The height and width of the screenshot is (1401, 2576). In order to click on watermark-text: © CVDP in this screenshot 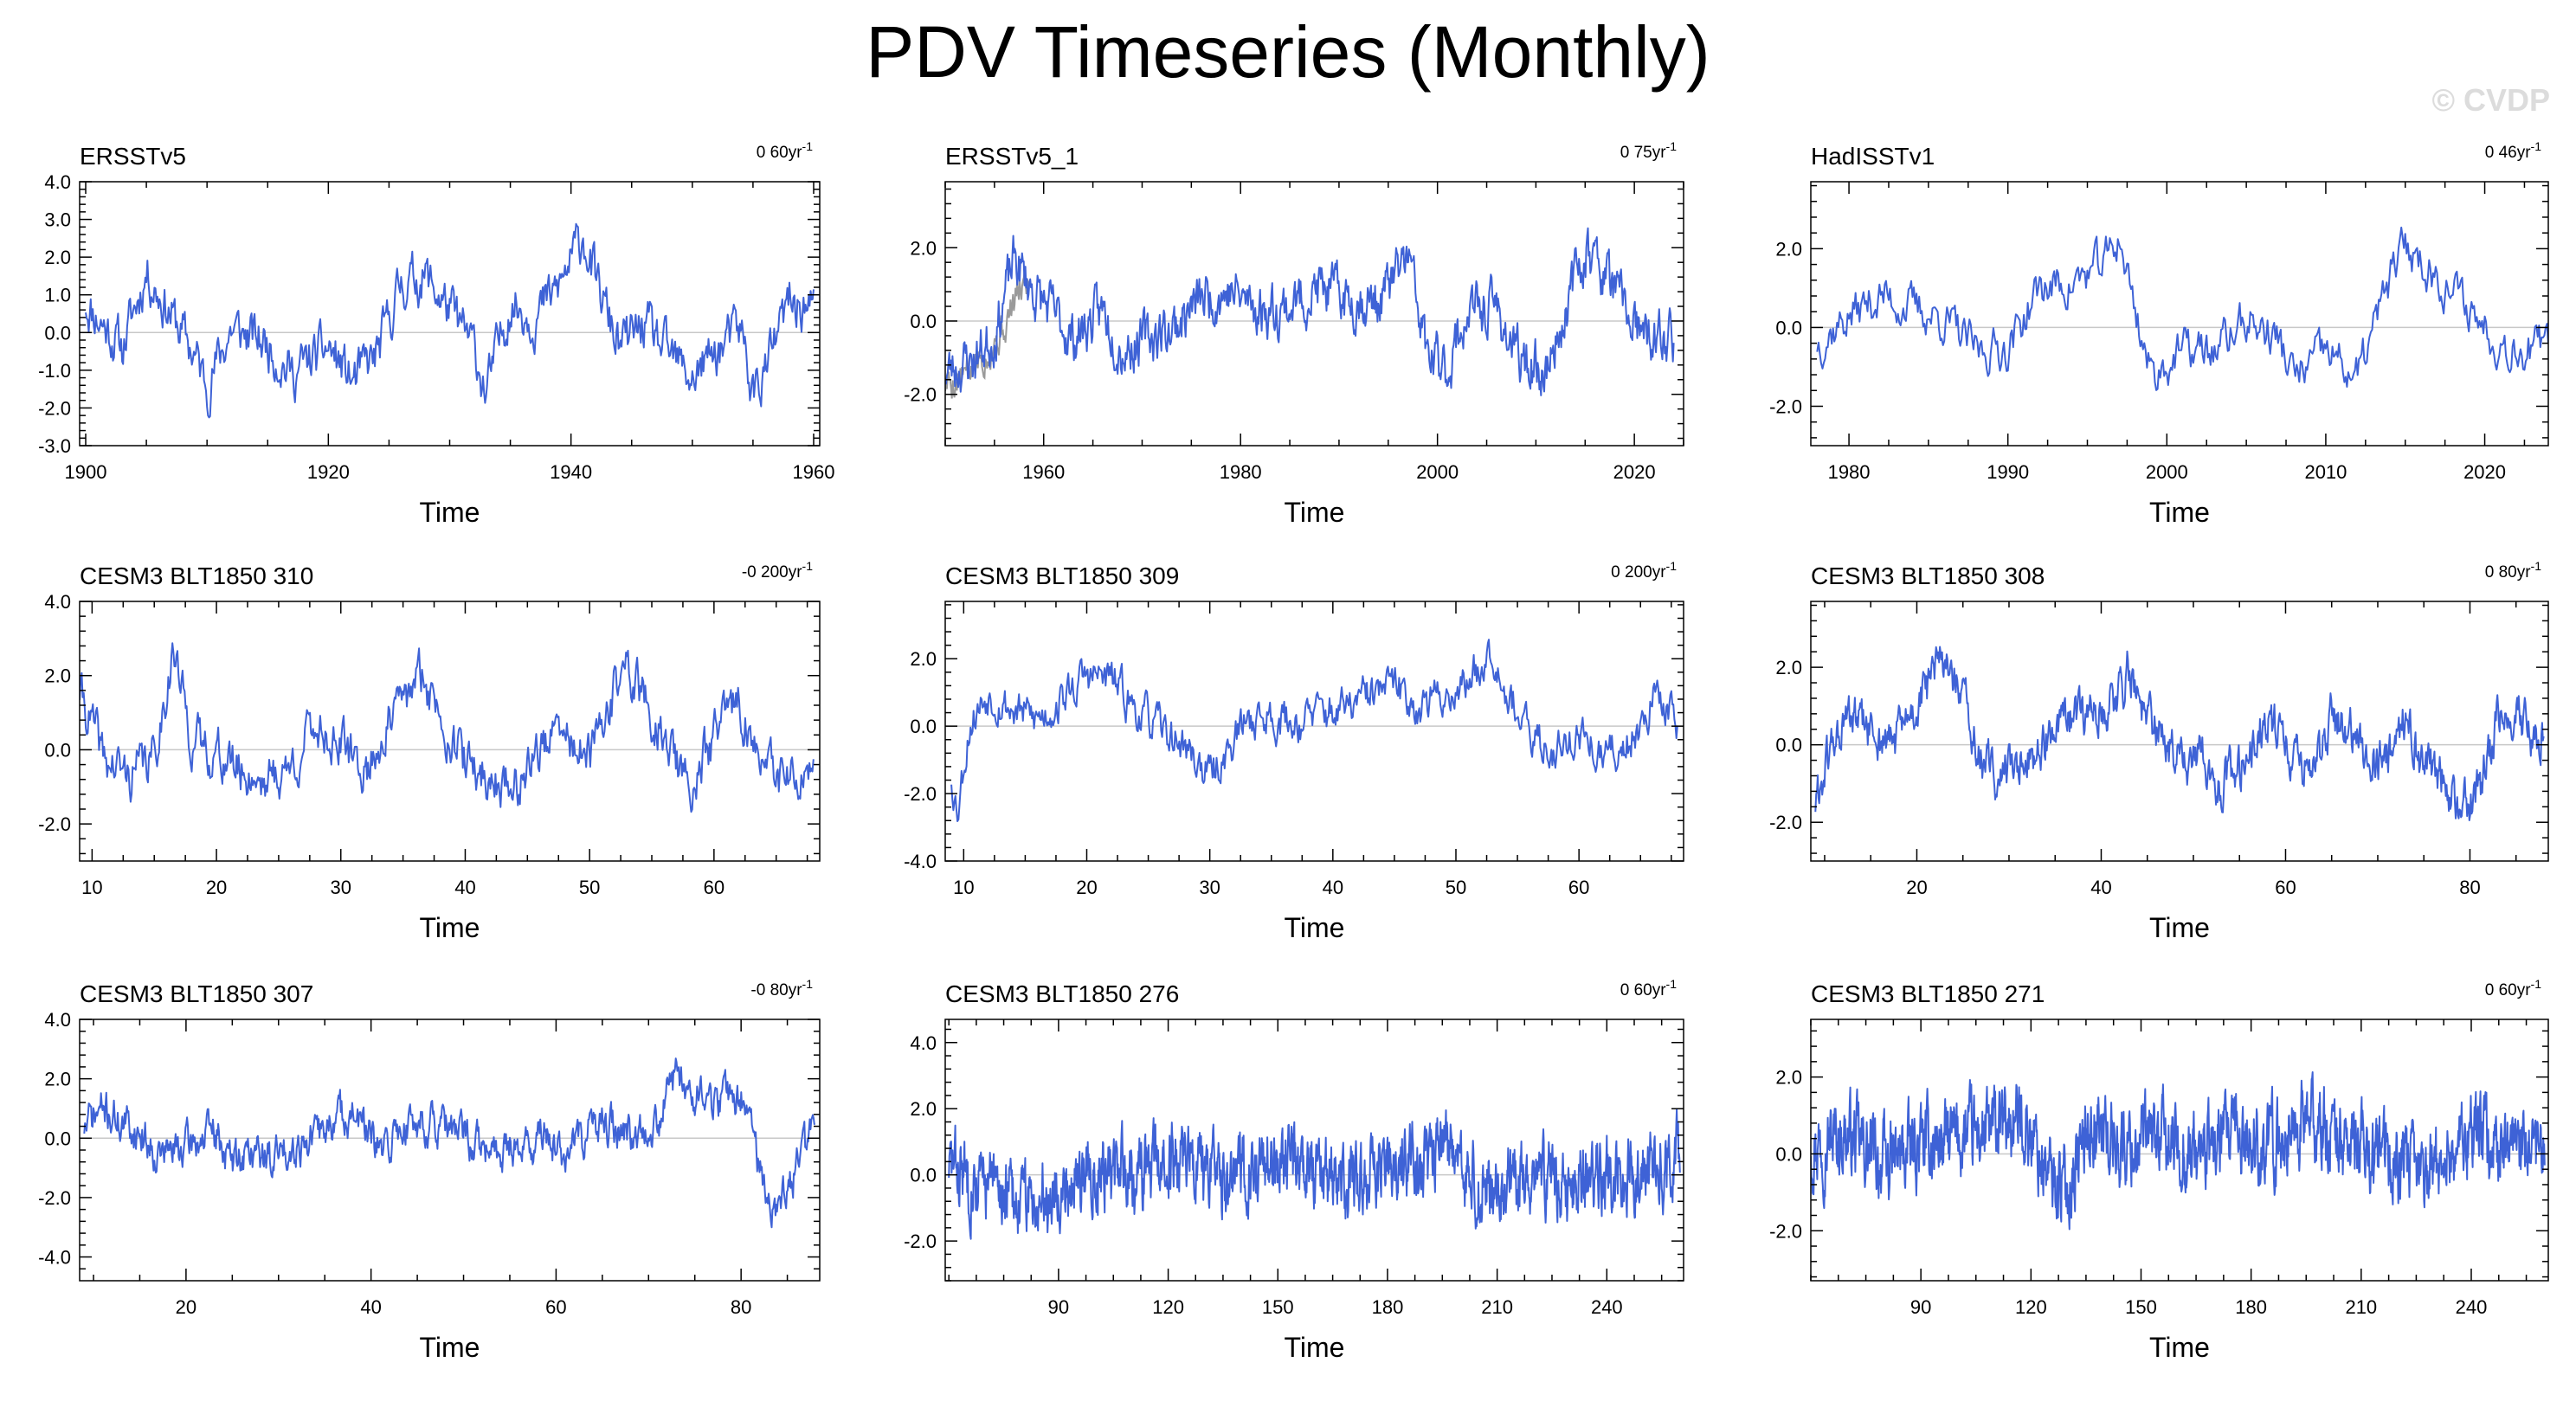, I will do `click(2490, 100)`.